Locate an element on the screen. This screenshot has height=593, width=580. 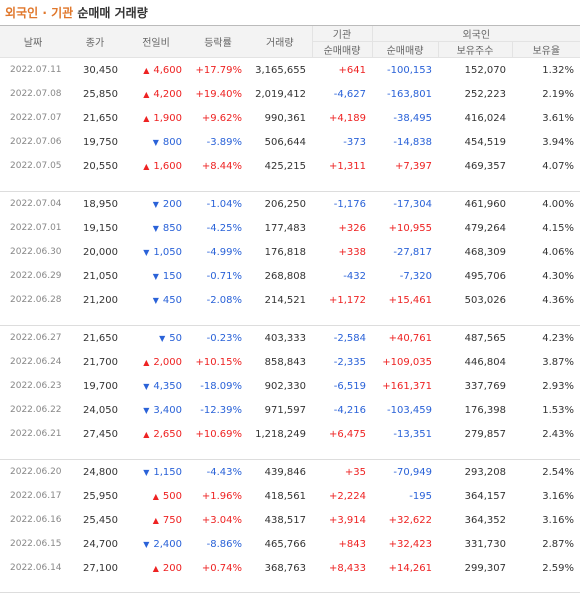
inst-net-cell: +3,914 is located at coordinates (347, 520).